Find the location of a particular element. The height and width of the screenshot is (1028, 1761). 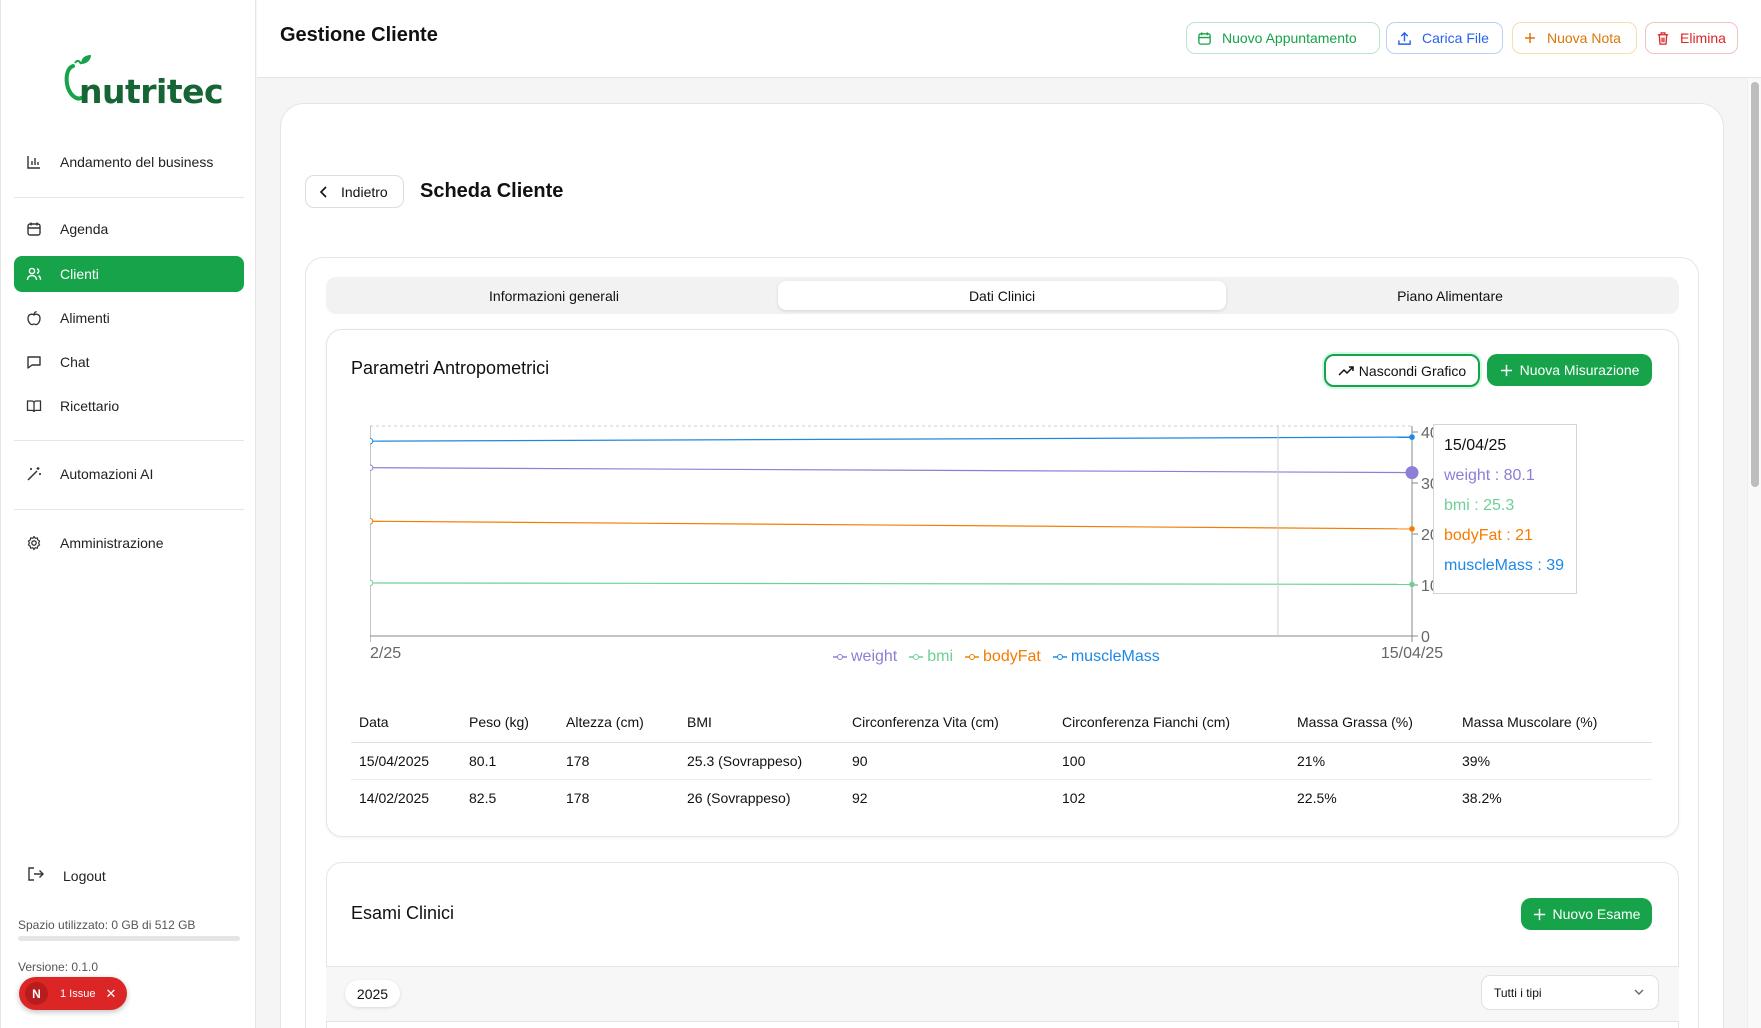

close-icon: ✕ is located at coordinates (111, 993).